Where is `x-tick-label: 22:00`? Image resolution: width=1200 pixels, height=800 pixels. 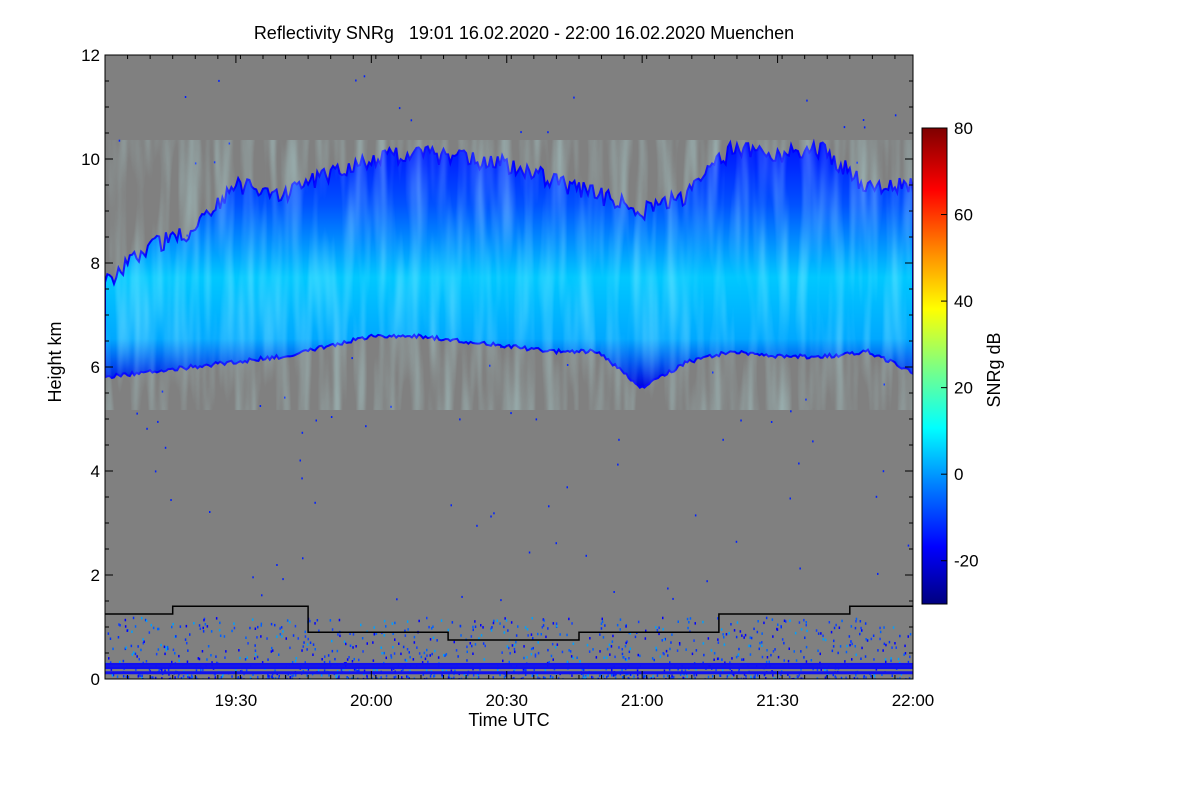 x-tick-label: 22:00 is located at coordinates (913, 700).